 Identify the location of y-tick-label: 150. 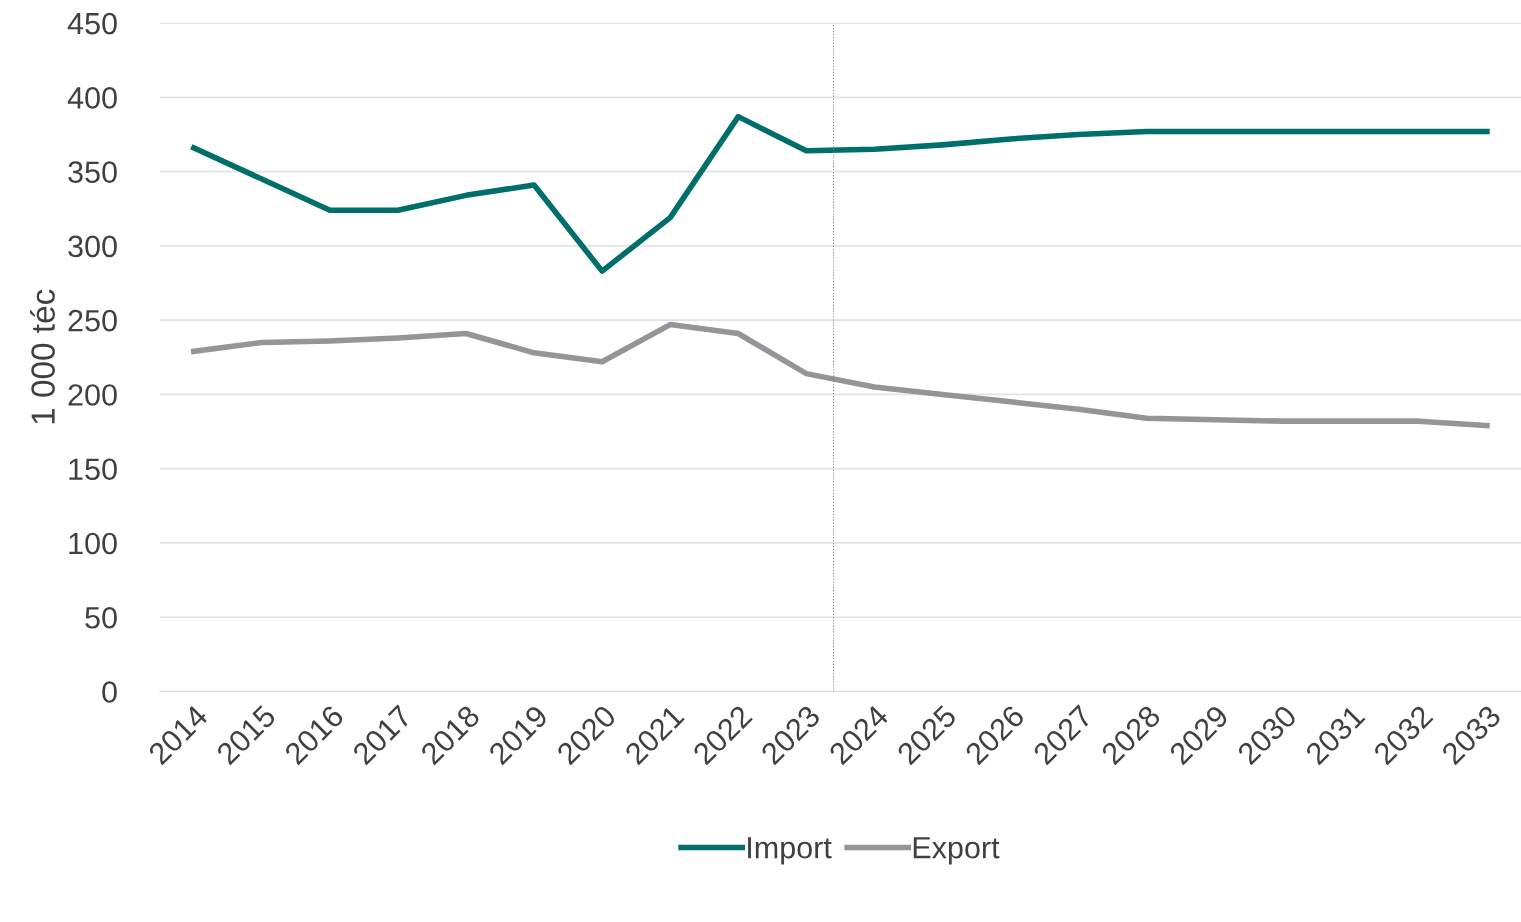
(93, 469).